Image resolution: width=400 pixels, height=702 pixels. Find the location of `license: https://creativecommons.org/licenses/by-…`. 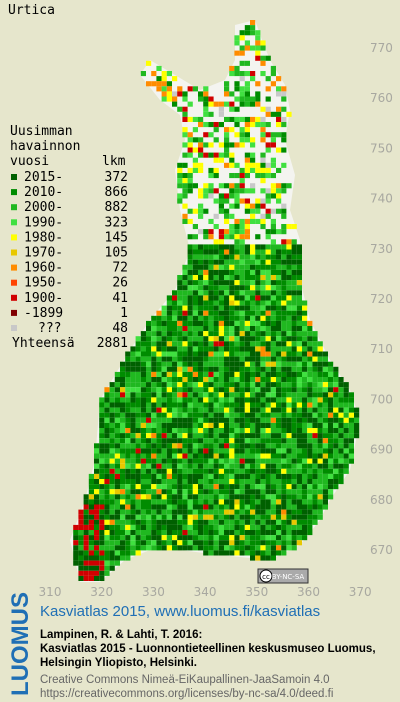

license: https://creativecommons.org/licenses/by-… is located at coordinates (186, 694).